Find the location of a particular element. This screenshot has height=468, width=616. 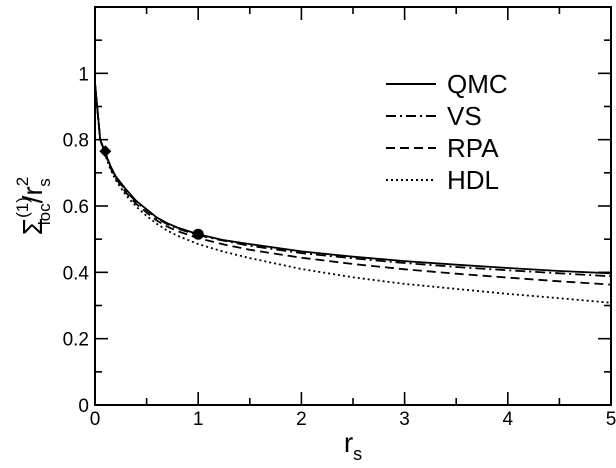

marker-diamond is located at coordinates (105, 151).